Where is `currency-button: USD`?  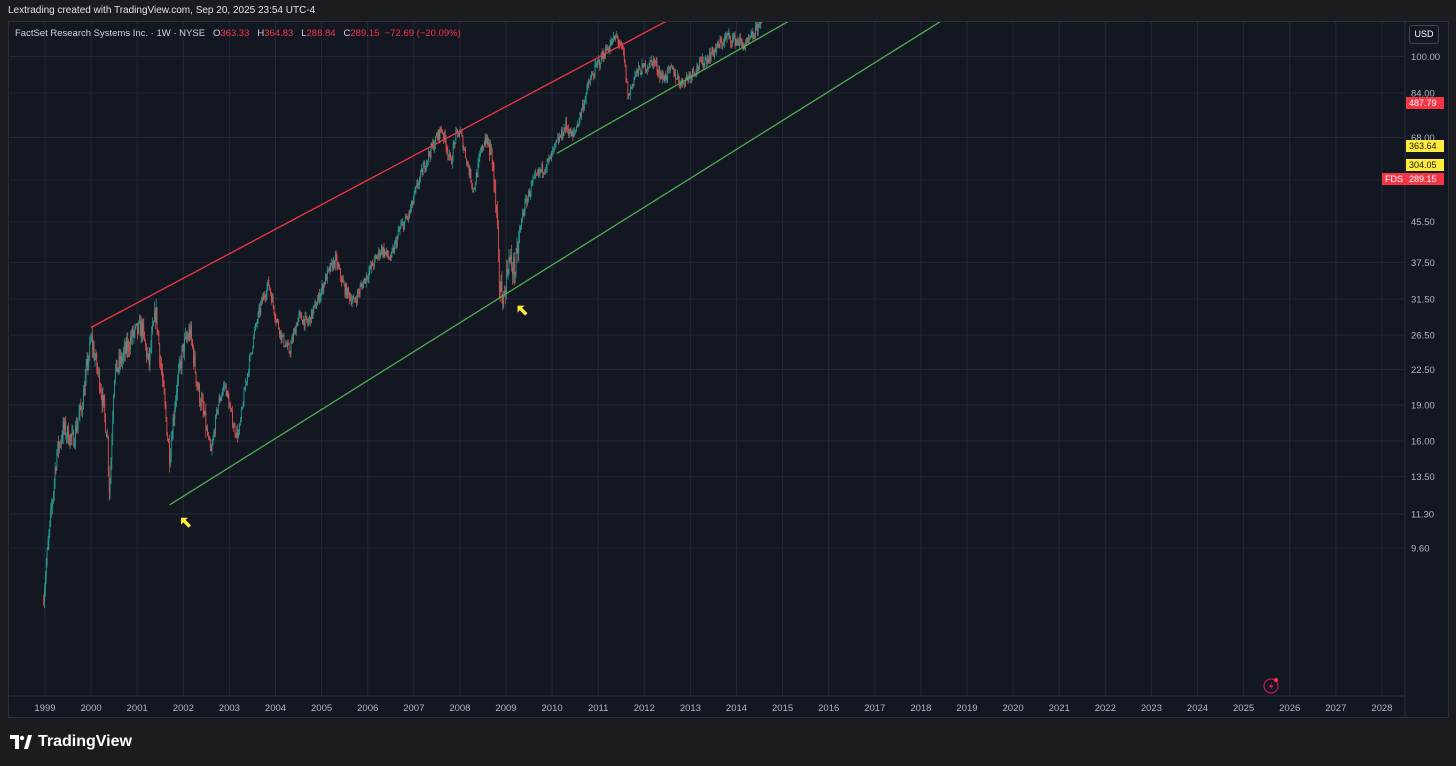
currency-button: USD is located at coordinates (1424, 34).